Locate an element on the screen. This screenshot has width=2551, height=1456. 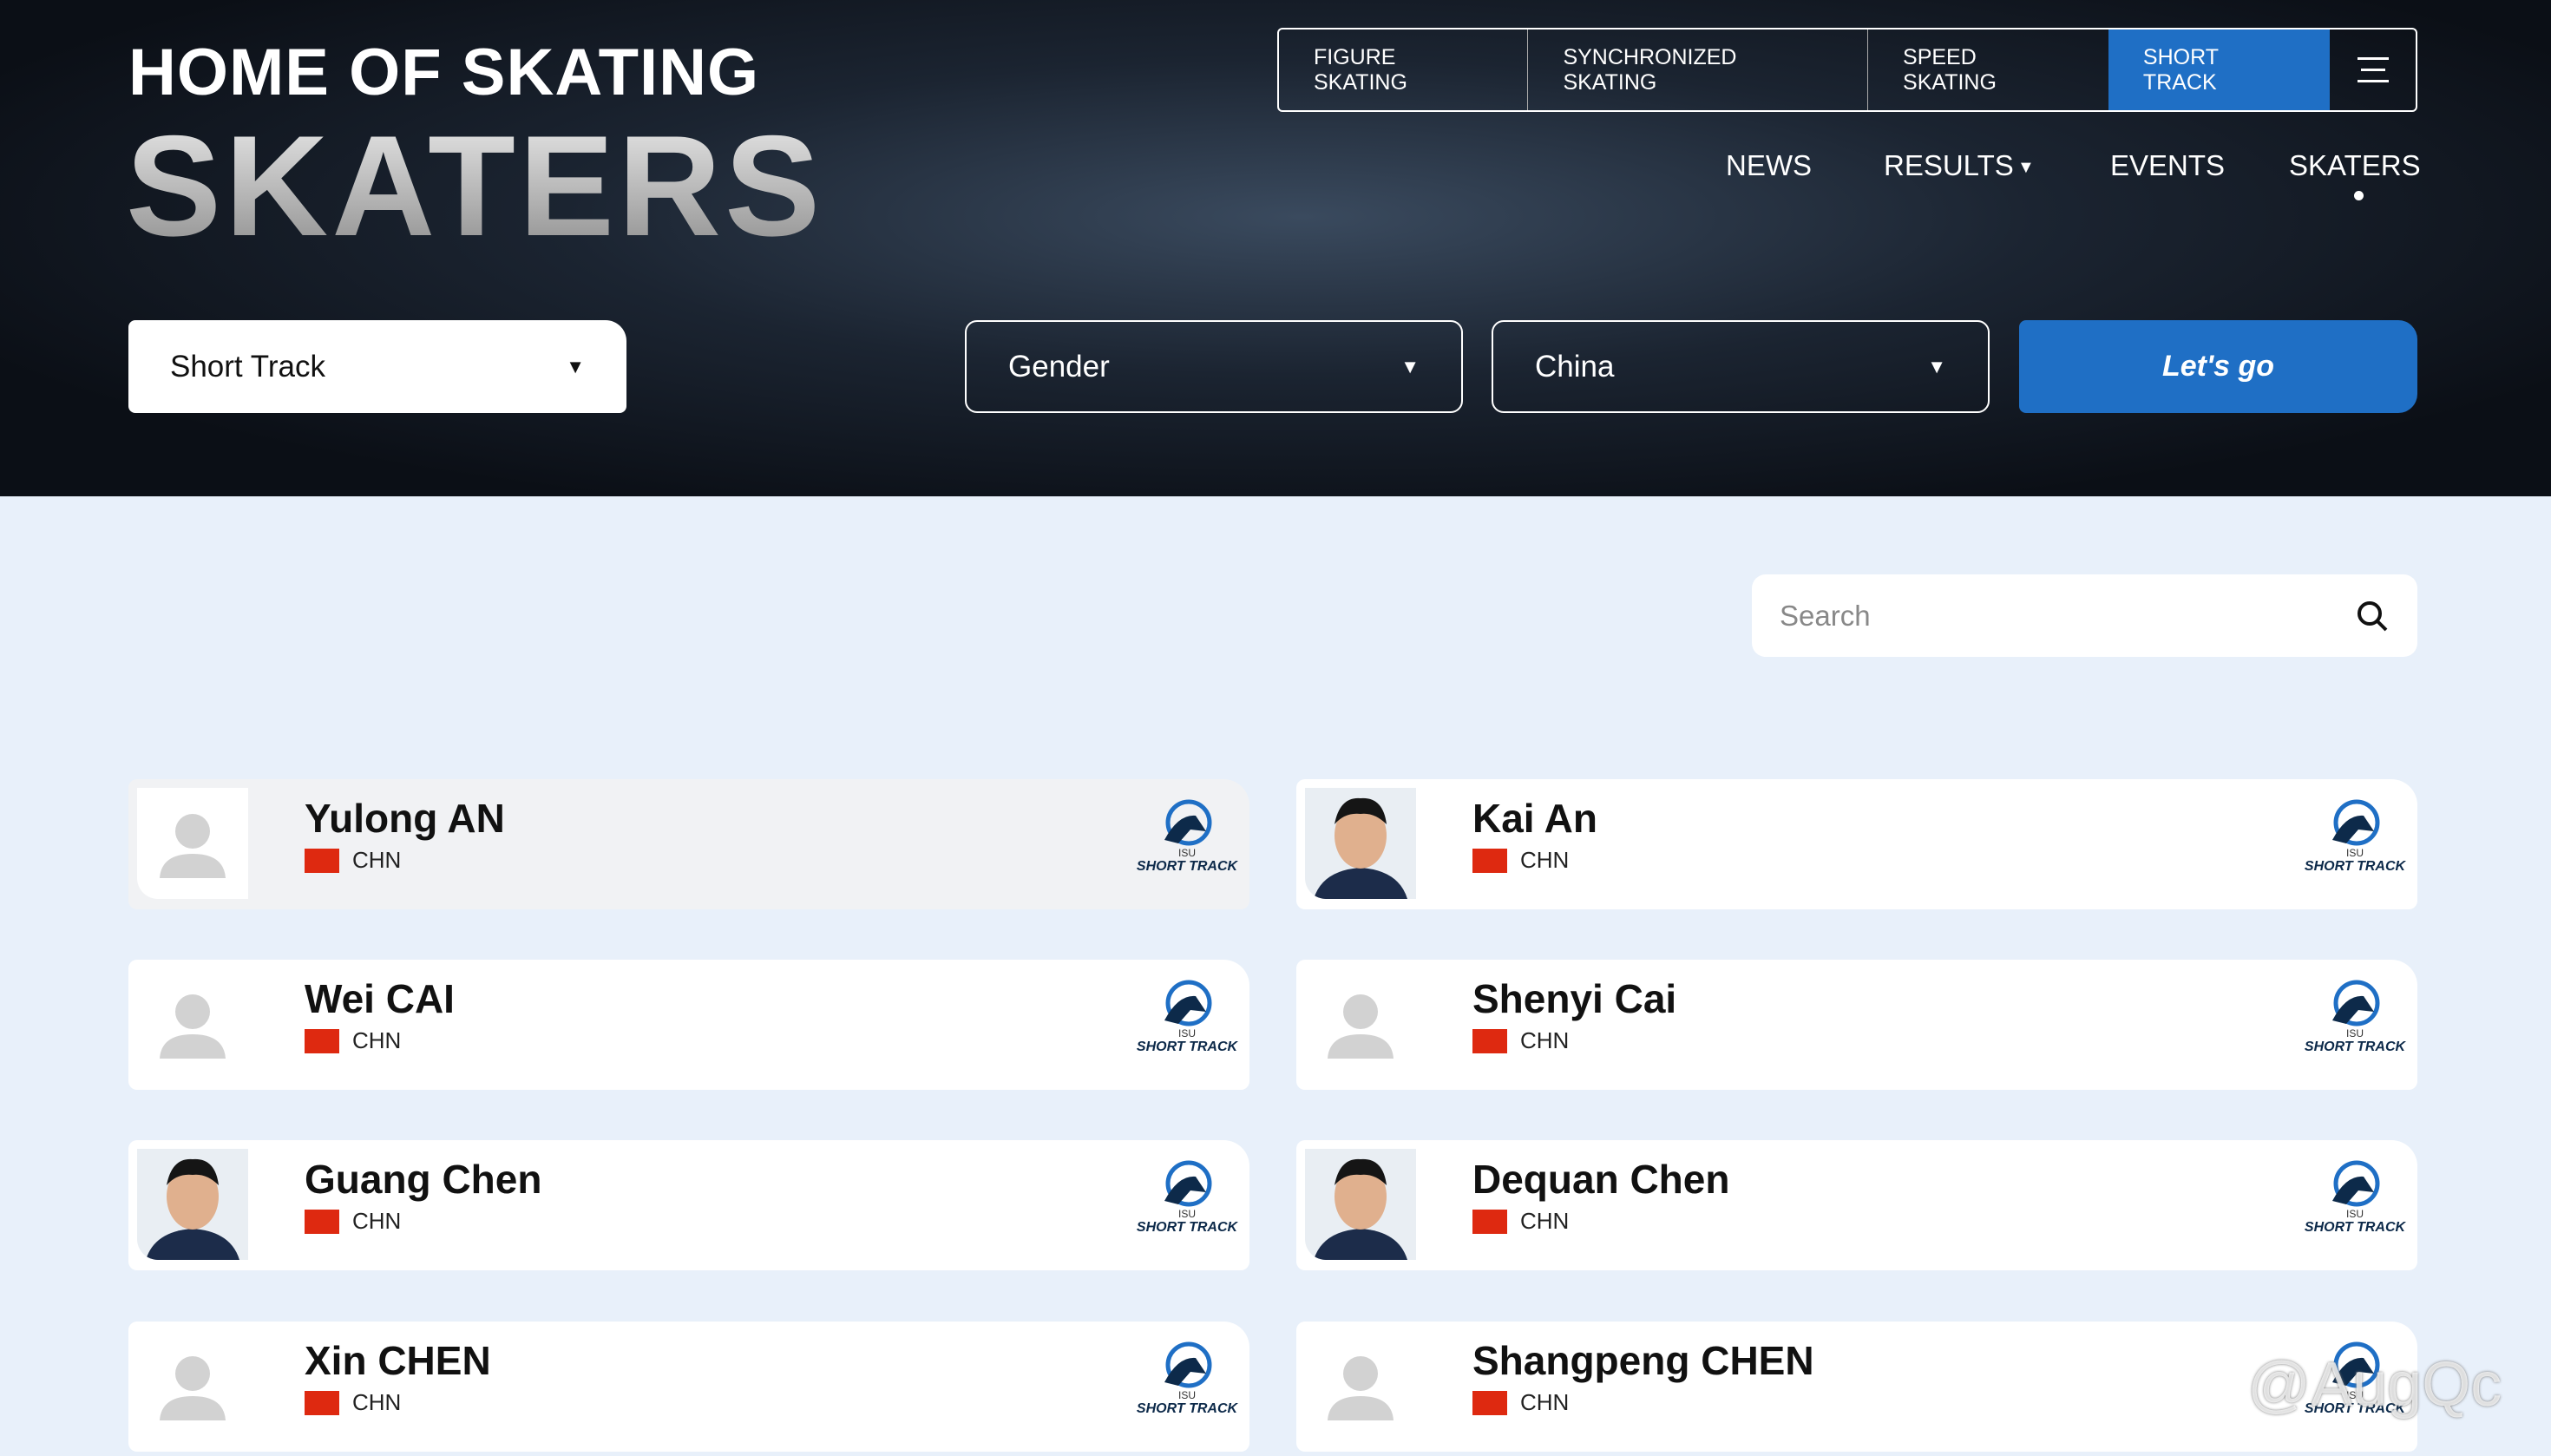
nav-link: SKATERS is located at coordinates (2355, 165).